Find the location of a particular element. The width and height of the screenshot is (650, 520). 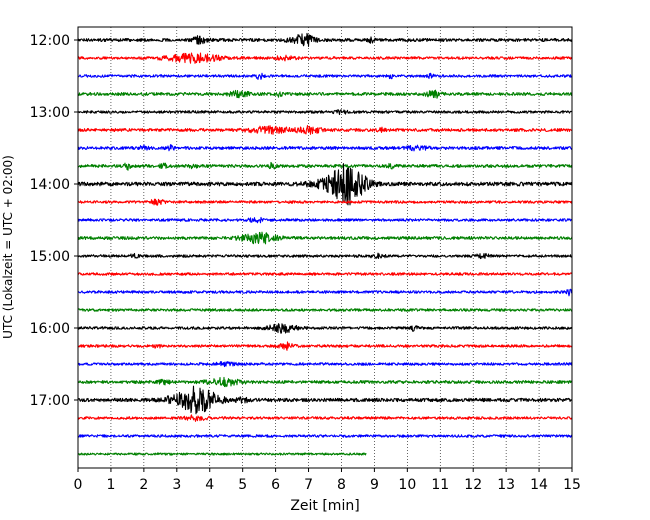

x-tick-label: 9 is located at coordinates (374, 485).